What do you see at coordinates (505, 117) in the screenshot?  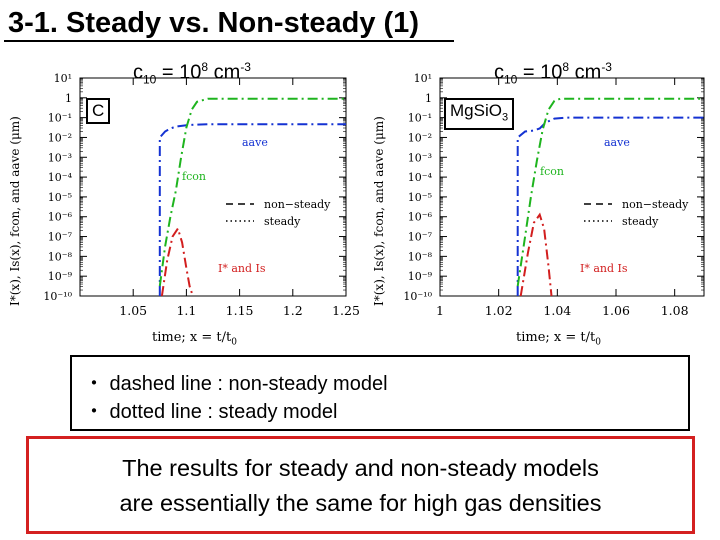 I see `species-sub: 3` at bounding box center [505, 117].